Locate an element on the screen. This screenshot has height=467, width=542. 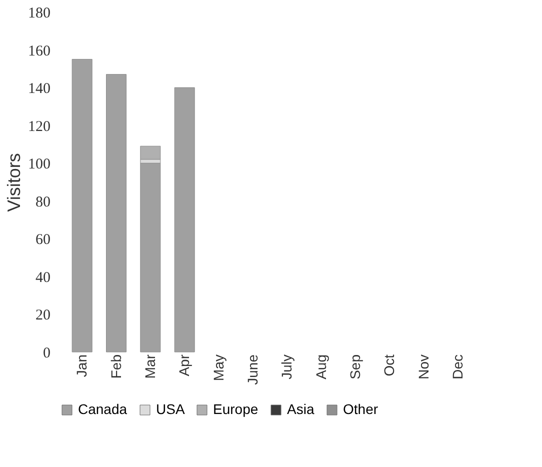
x-tick-label: Sep is located at coordinates (354, 367).